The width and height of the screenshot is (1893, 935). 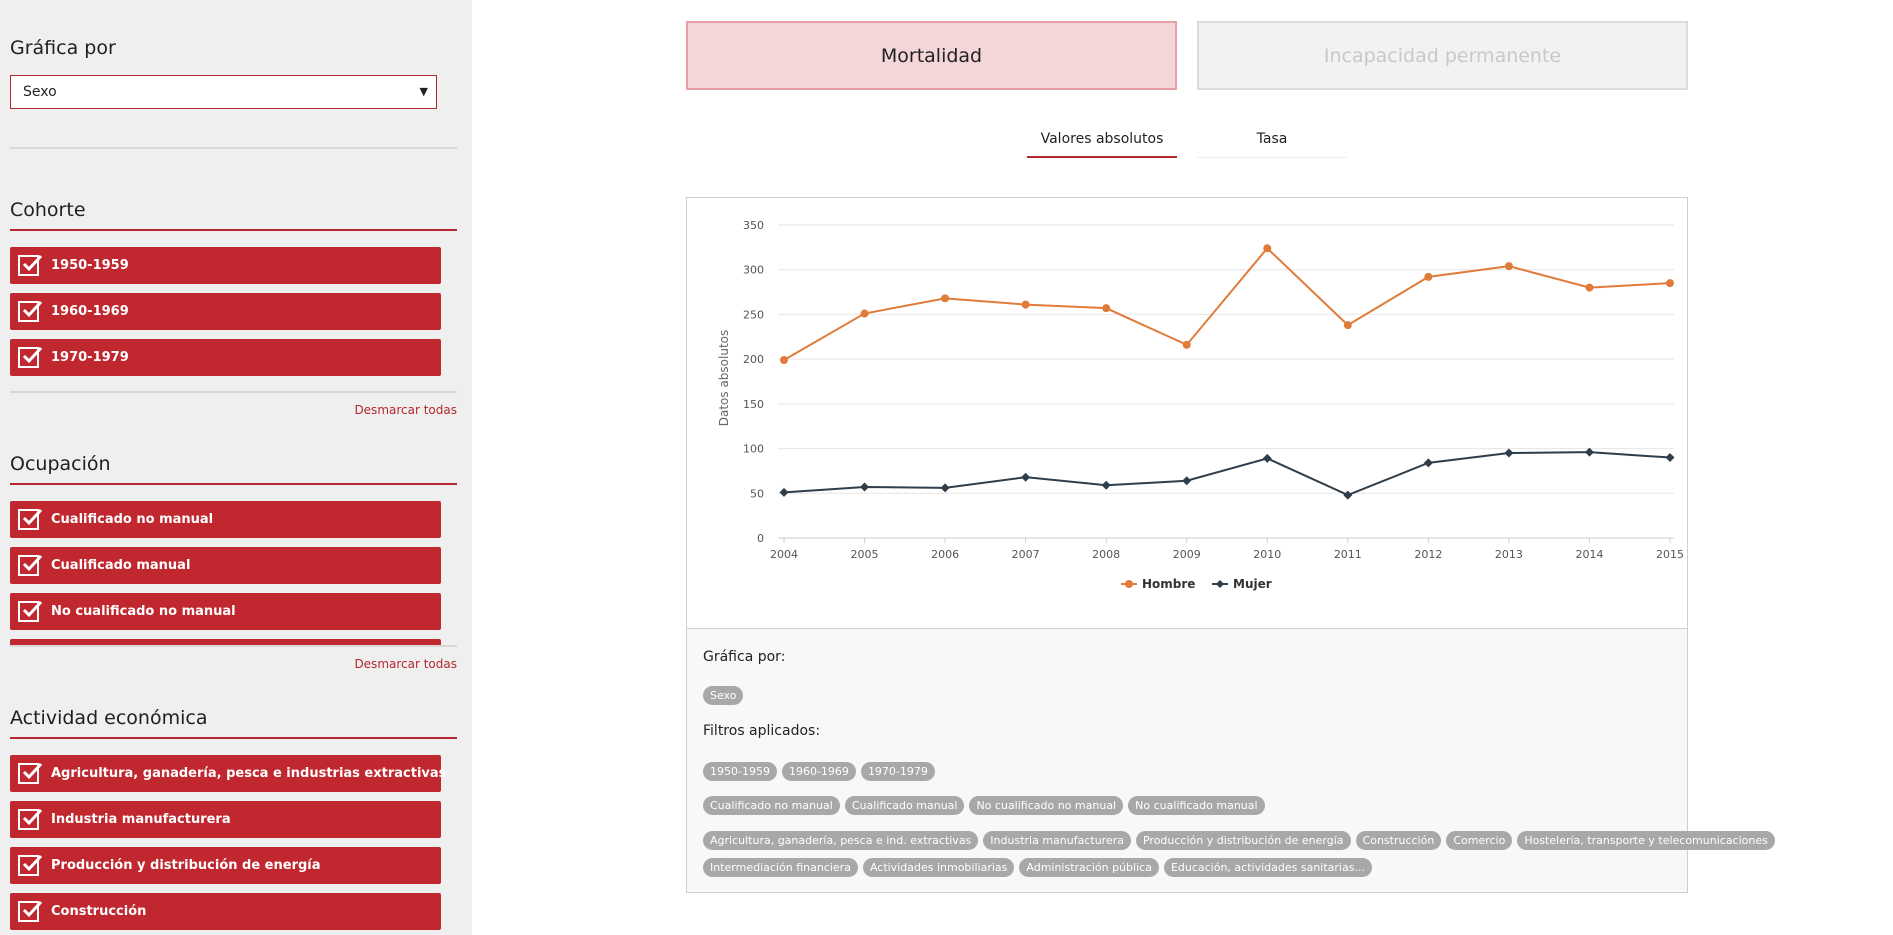 I want to click on cohorte-checkbox-1970: 1970-1979, so click(x=225, y=357).